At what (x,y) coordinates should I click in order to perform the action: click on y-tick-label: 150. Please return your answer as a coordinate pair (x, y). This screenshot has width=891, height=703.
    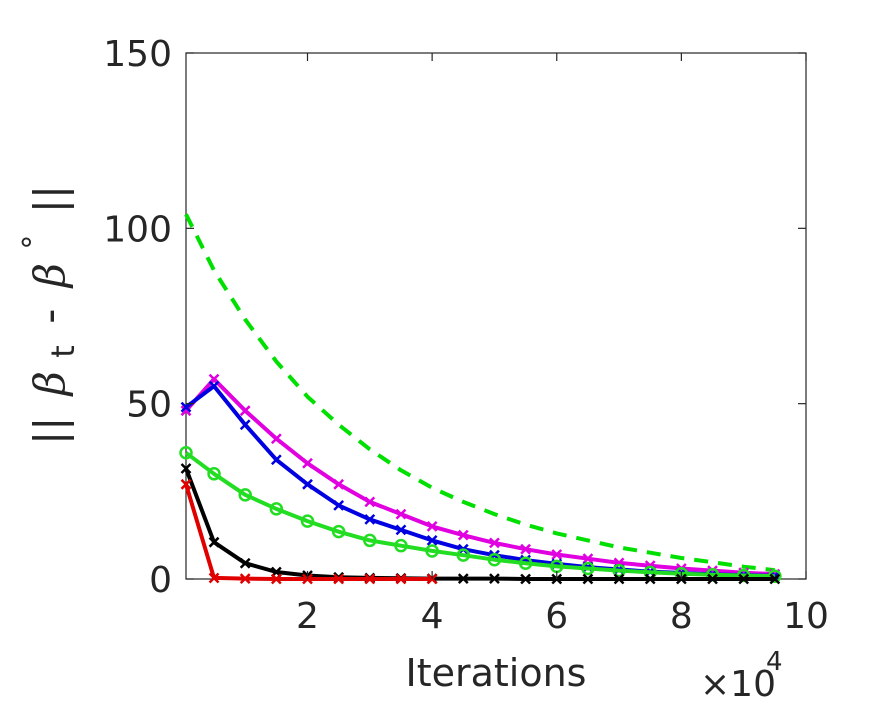
    Looking at the image, I should click on (137, 54).